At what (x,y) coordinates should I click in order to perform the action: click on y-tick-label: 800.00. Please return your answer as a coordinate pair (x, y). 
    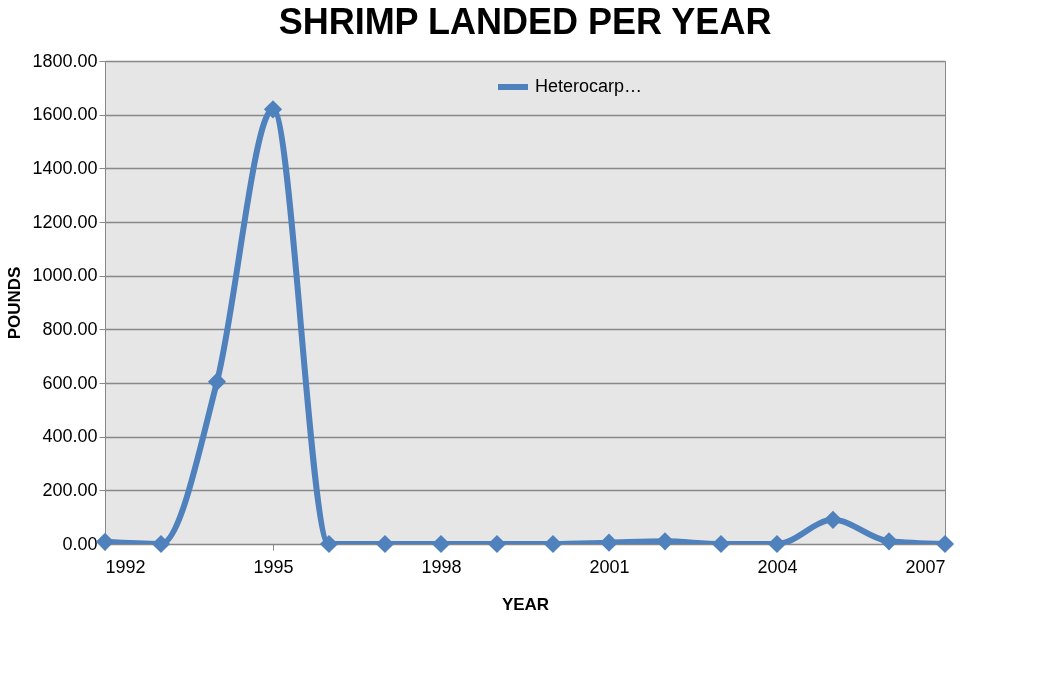
    Looking at the image, I should click on (70, 328).